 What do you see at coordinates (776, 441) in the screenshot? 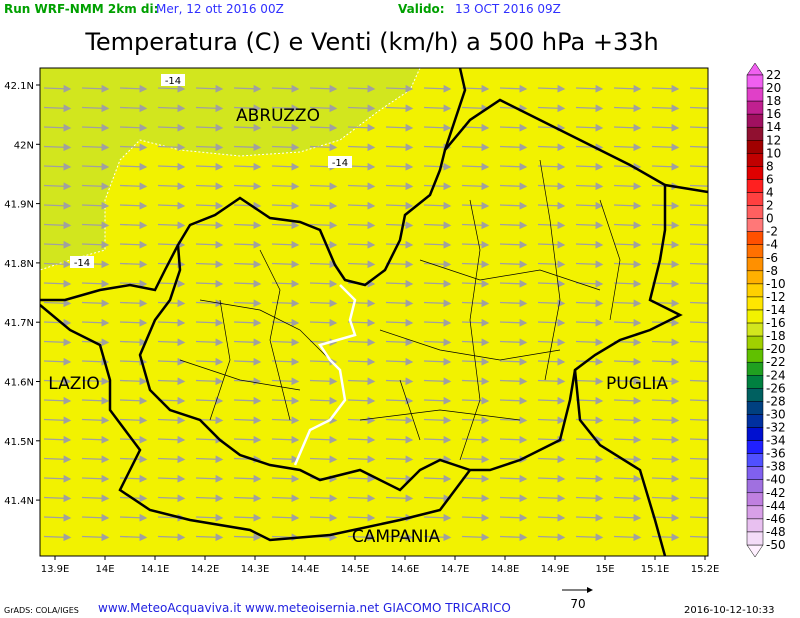
I see `colorbar-label: -34` at bounding box center [776, 441].